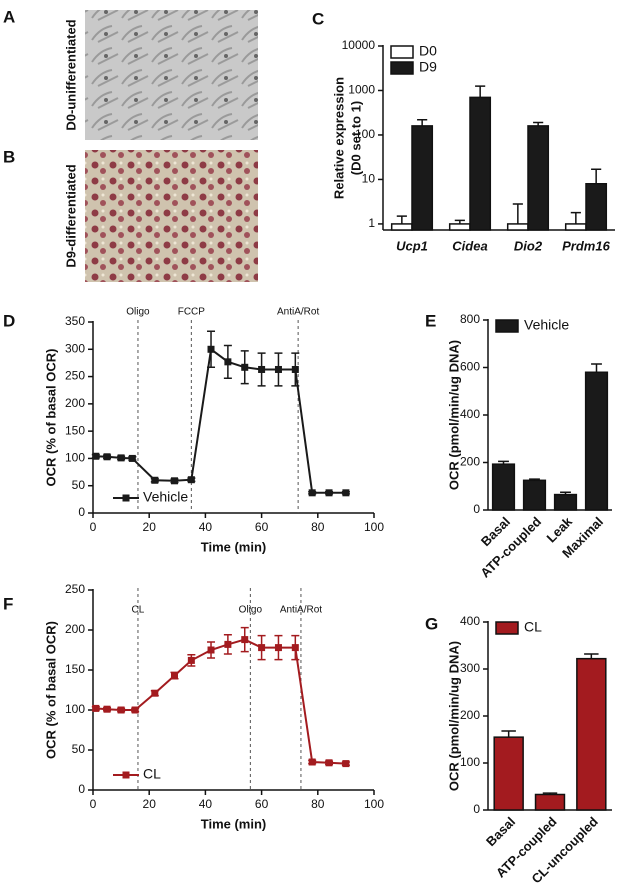 This screenshot has width=624, height=892. I want to click on panel-letter: B, so click(9, 156).